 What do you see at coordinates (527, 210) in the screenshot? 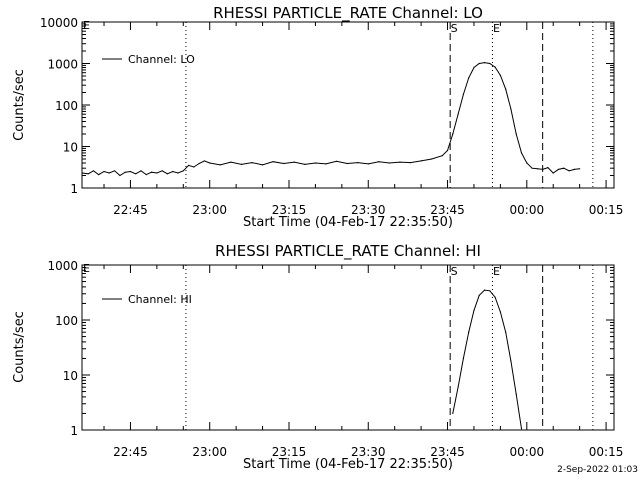
I see `x-tick-label: 00:00` at bounding box center [527, 210].